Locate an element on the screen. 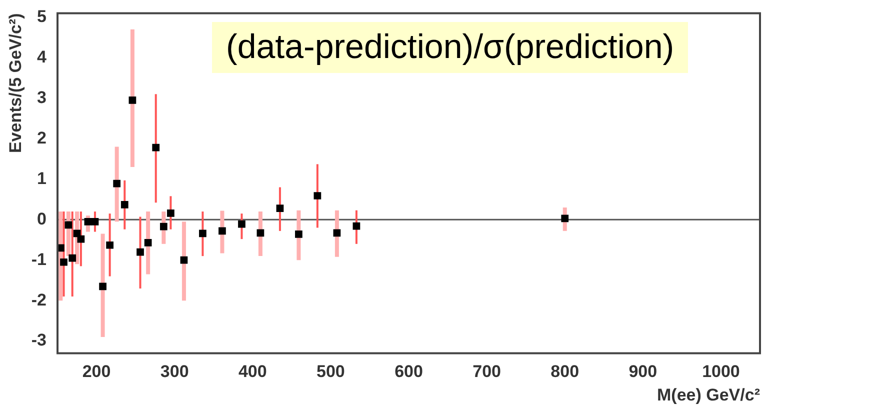 The width and height of the screenshot is (875, 406). x-tick-label: 400 is located at coordinates (252, 372).